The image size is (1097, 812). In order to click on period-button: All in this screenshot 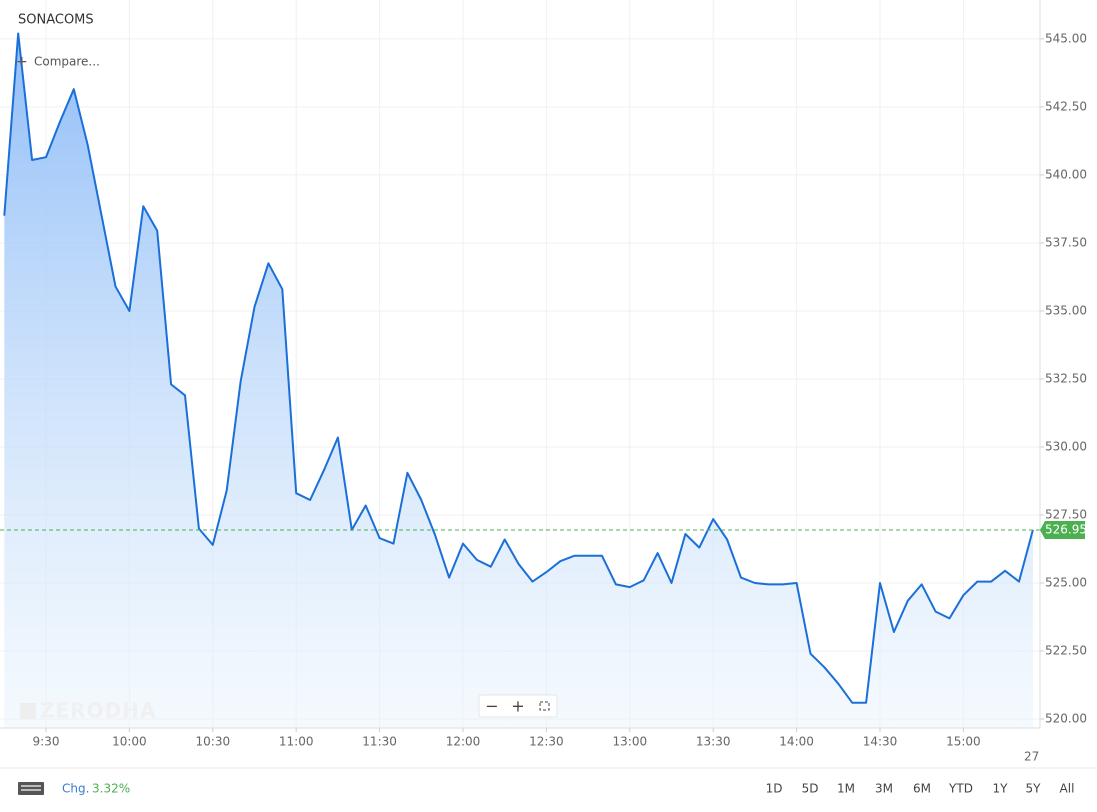, I will do `click(1067, 789)`.